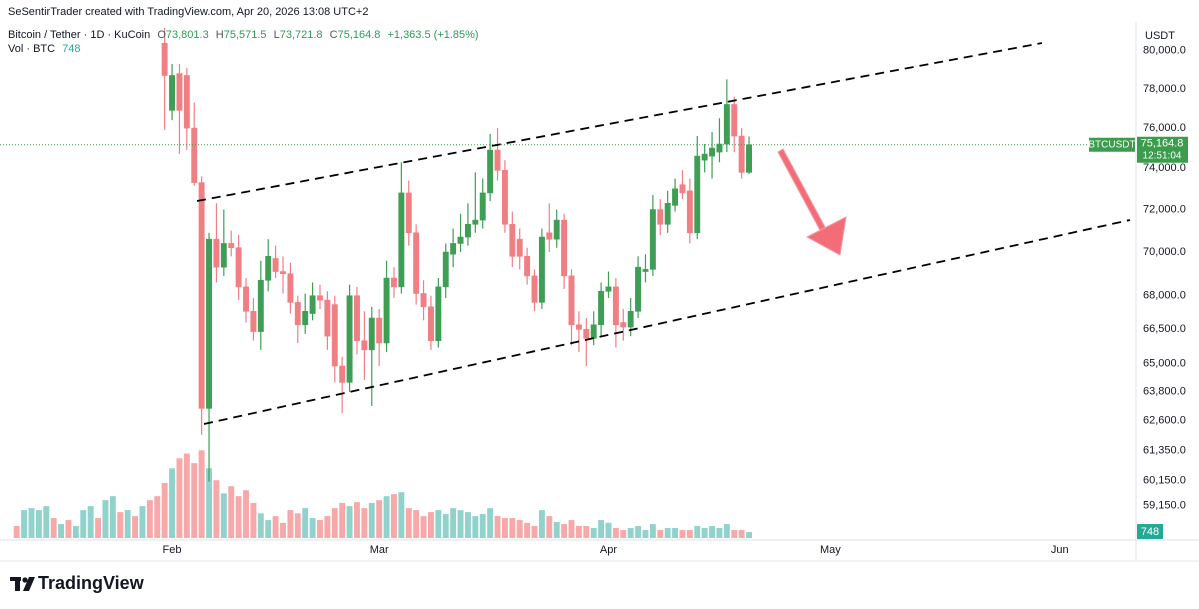  Describe the element at coordinates (1160, 36) in the screenshot. I see `currency-label: USDT` at that location.